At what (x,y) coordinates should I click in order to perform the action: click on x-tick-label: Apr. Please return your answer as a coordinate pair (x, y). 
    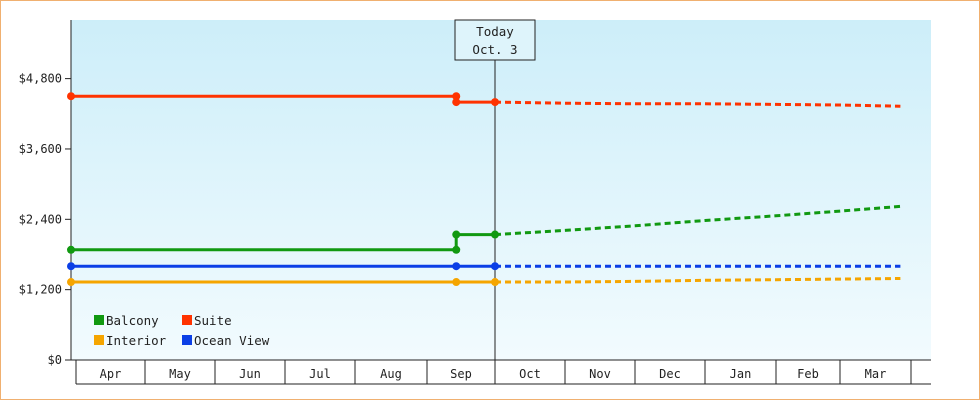
    Looking at the image, I should click on (111, 374).